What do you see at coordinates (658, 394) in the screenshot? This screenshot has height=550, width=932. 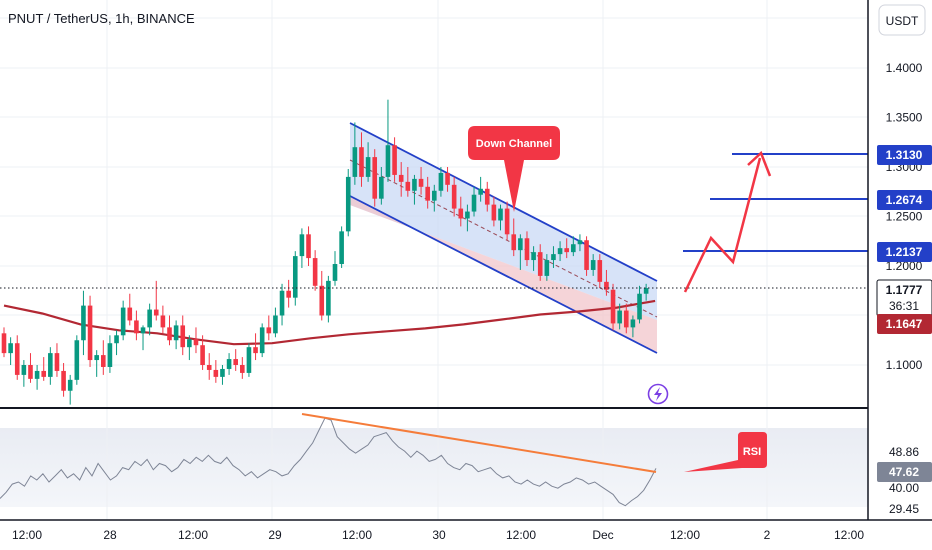 I see `lightning-icon` at bounding box center [658, 394].